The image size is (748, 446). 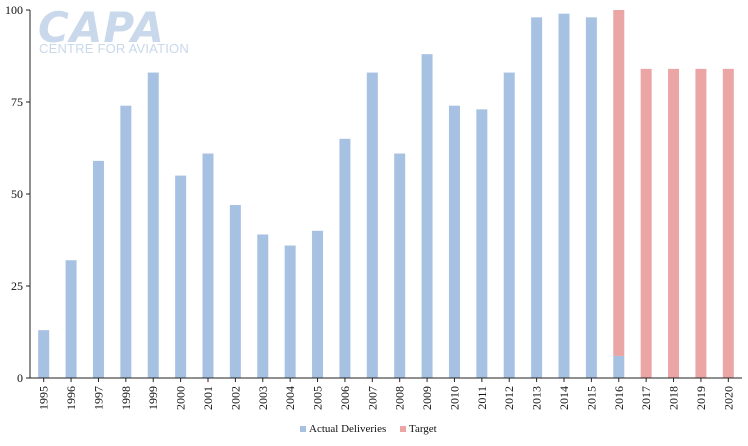 I want to click on bar-actual-1998, so click(x=126, y=242).